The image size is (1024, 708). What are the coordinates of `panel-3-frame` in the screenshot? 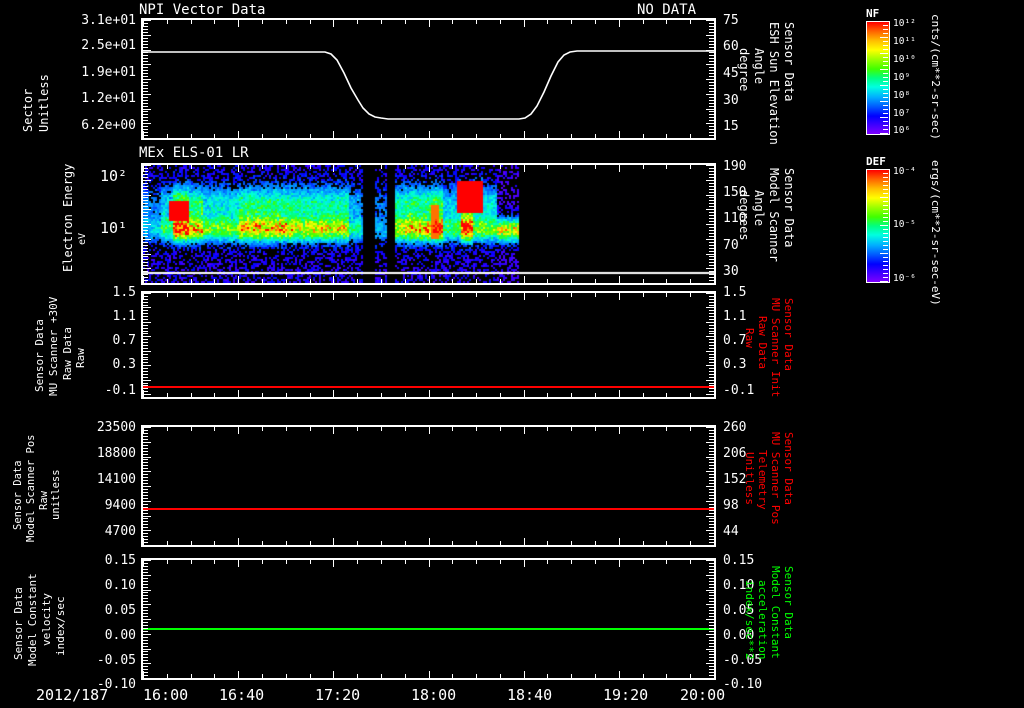 It's located at (428, 345).